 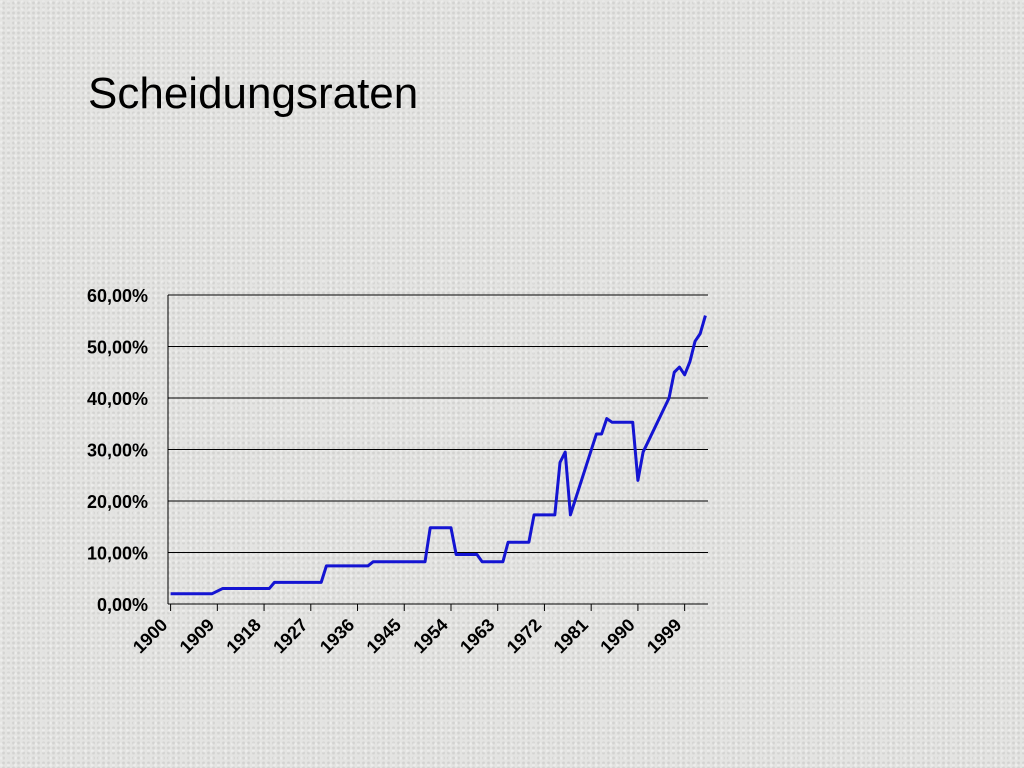 What do you see at coordinates (430, 636) in the screenshot?
I see `x-tick-label: 1954` at bounding box center [430, 636].